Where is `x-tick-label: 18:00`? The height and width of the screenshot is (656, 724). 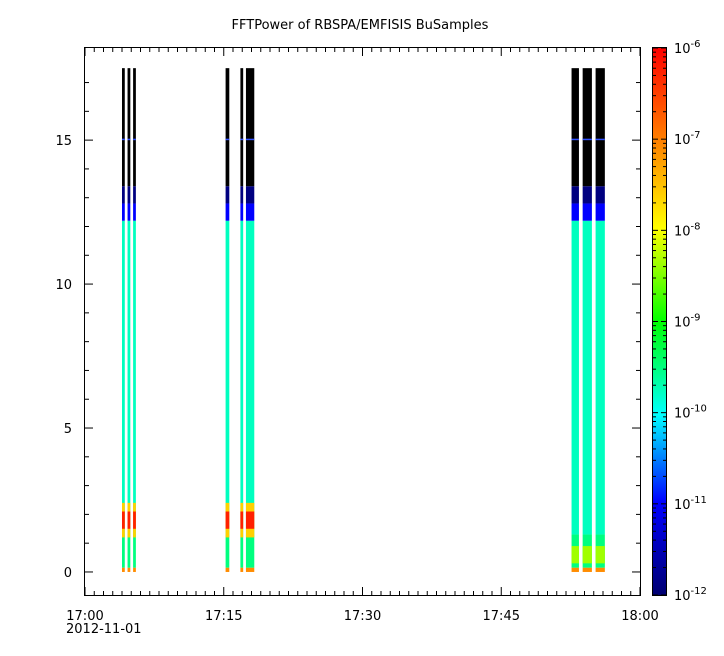 x-tick-label: 18:00 is located at coordinates (639, 616).